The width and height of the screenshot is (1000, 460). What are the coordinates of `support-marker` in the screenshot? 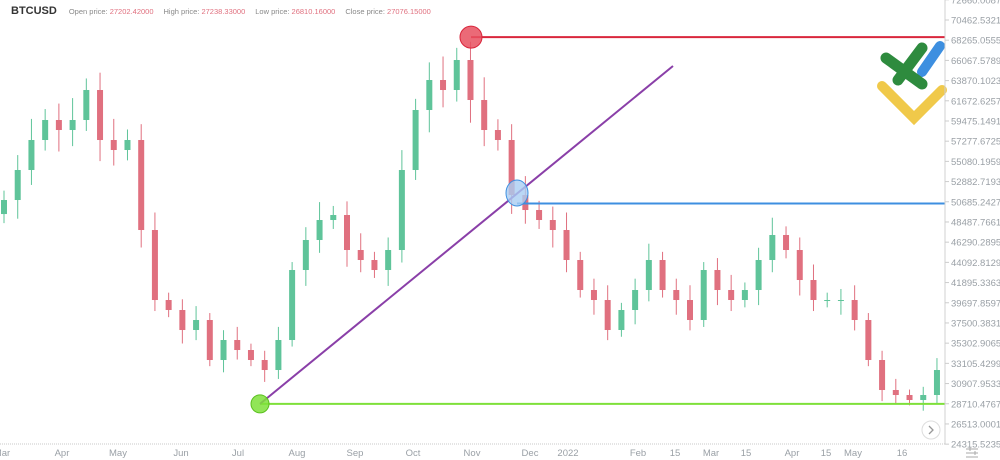 It's located at (260, 404).